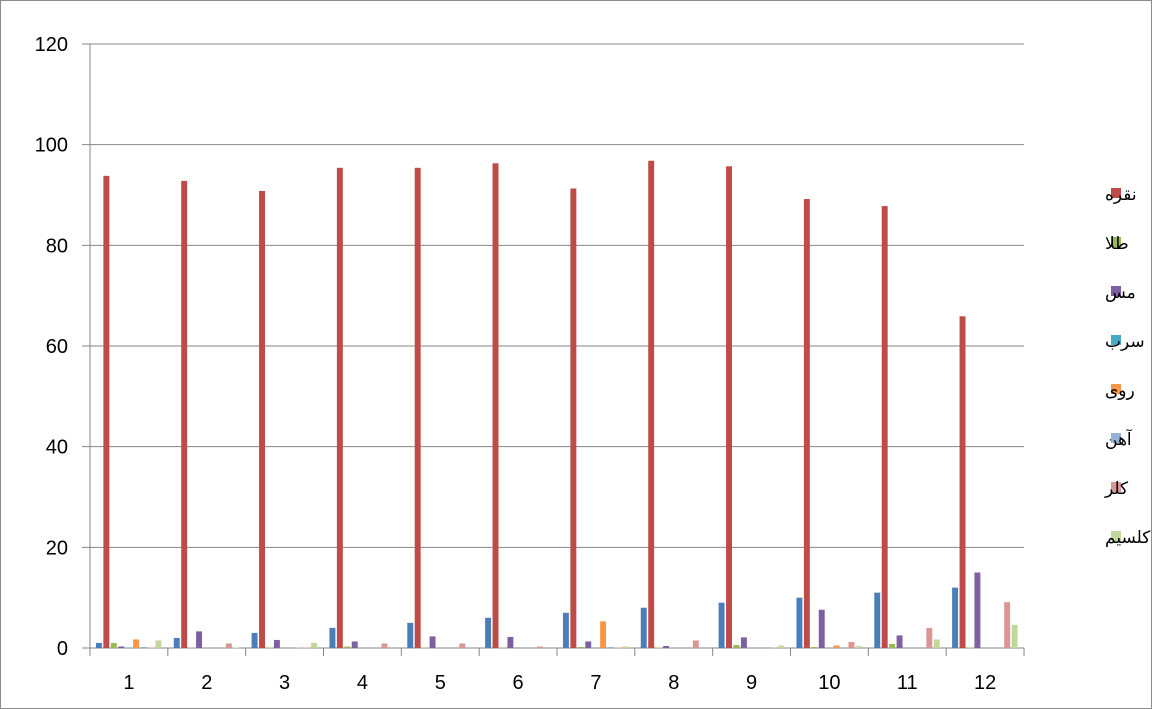 The image size is (1152, 709). What do you see at coordinates (907, 683) in the screenshot?
I see `x-tick-label: 11` at bounding box center [907, 683].